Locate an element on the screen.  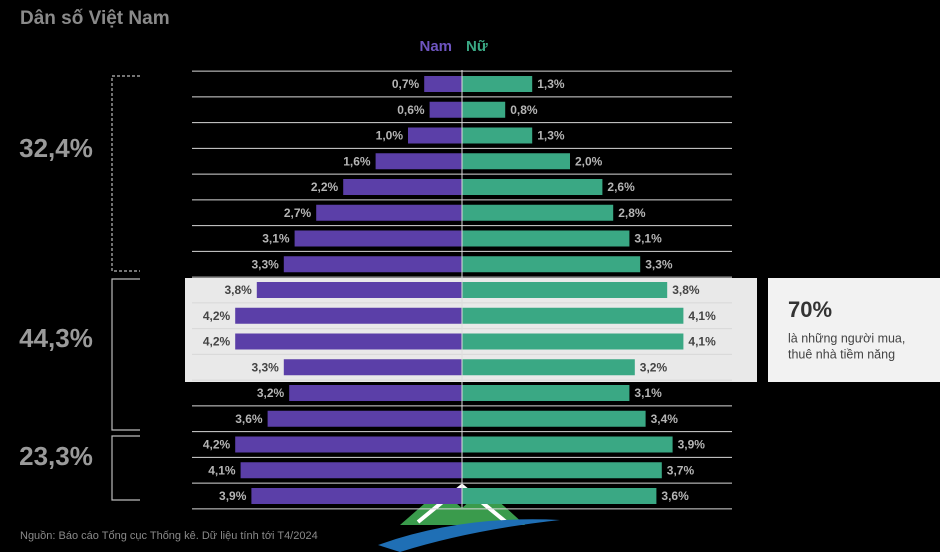
group-label: 44,3% is located at coordinates (56, 338).